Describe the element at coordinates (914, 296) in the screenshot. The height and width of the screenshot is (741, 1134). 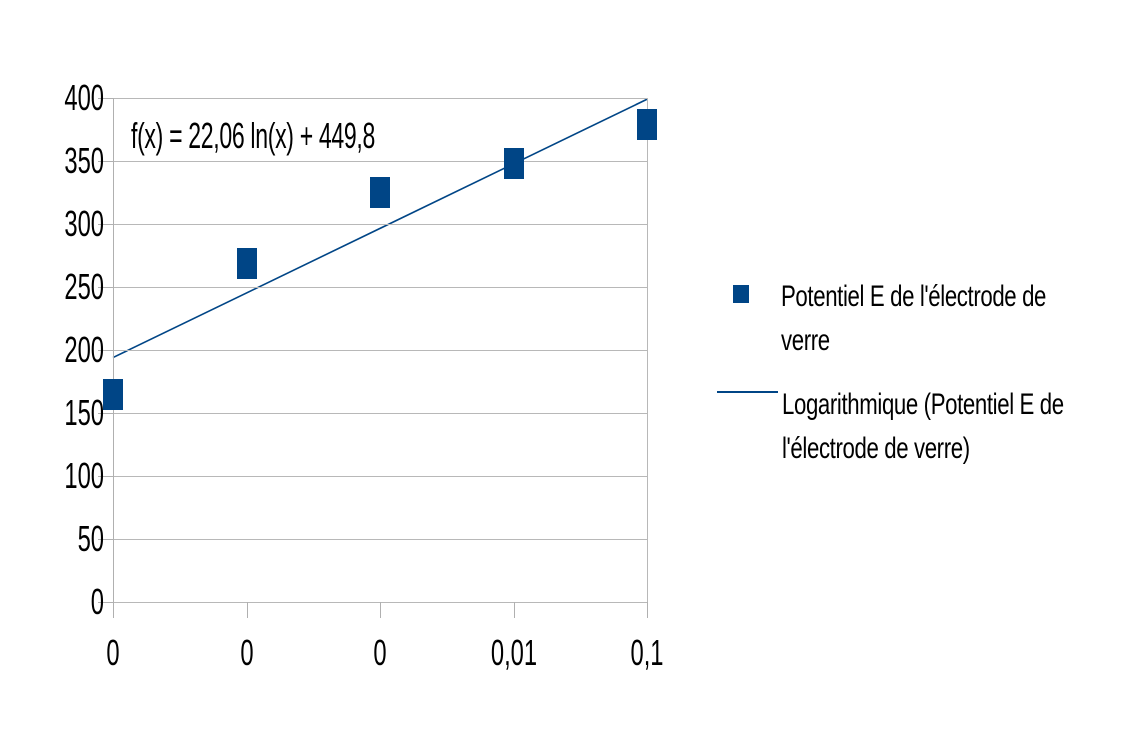
I see `legend-label-series-line1: Potentiel E de l'électrode de` at that location.